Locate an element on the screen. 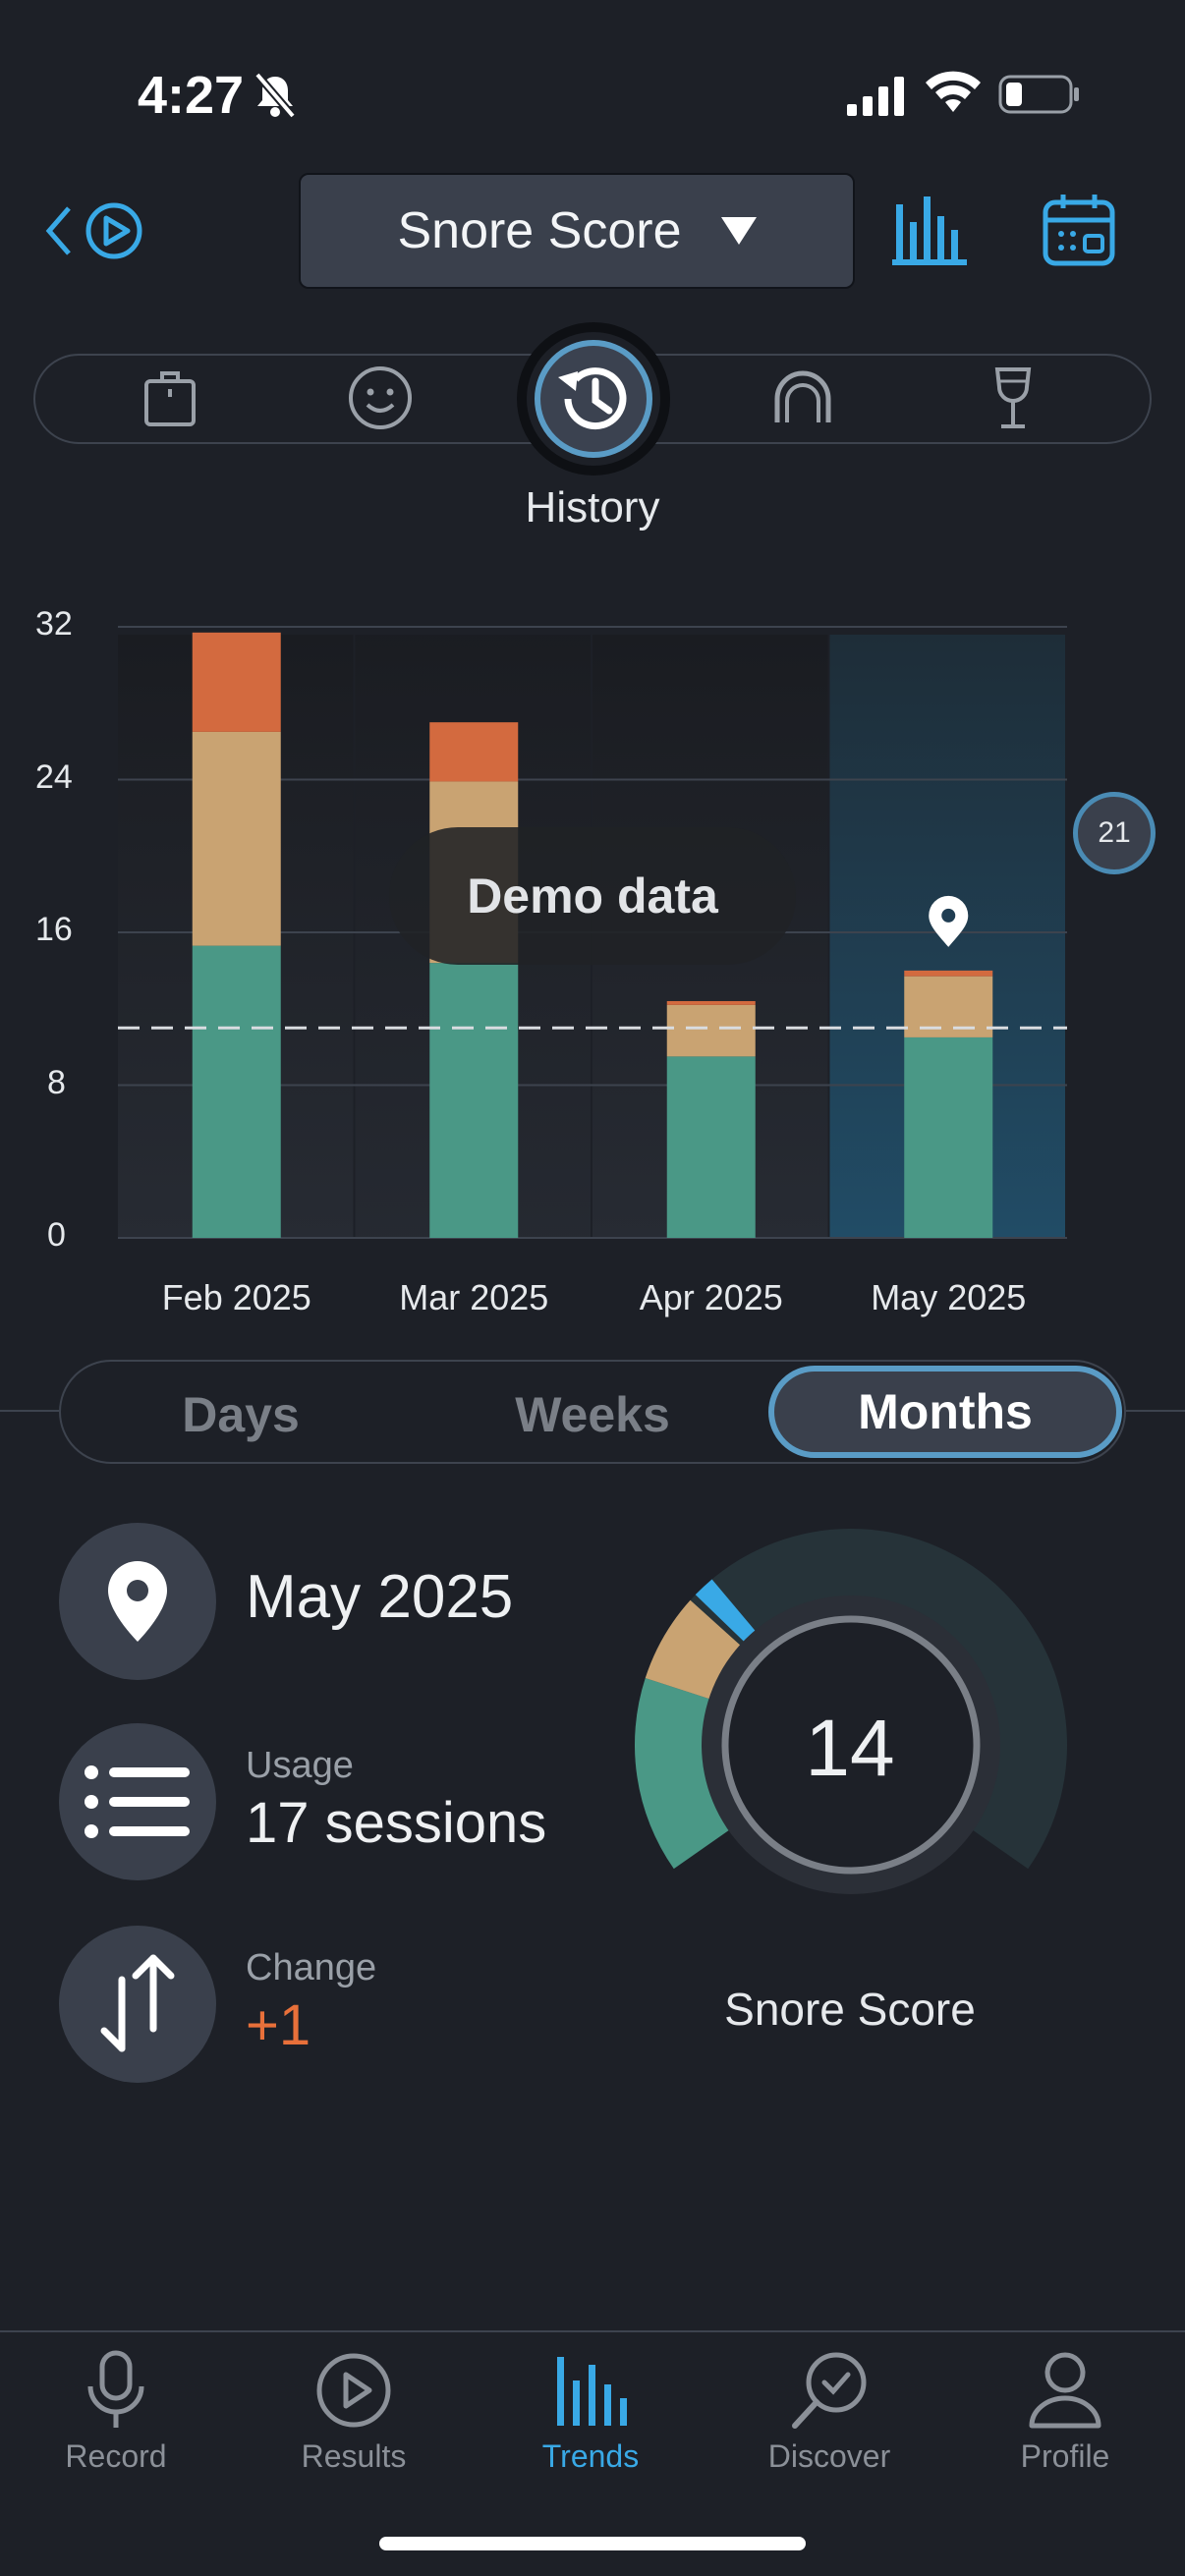 The image size is (1185, 2576). gauge-ring is located at coordinates (851, 1745).